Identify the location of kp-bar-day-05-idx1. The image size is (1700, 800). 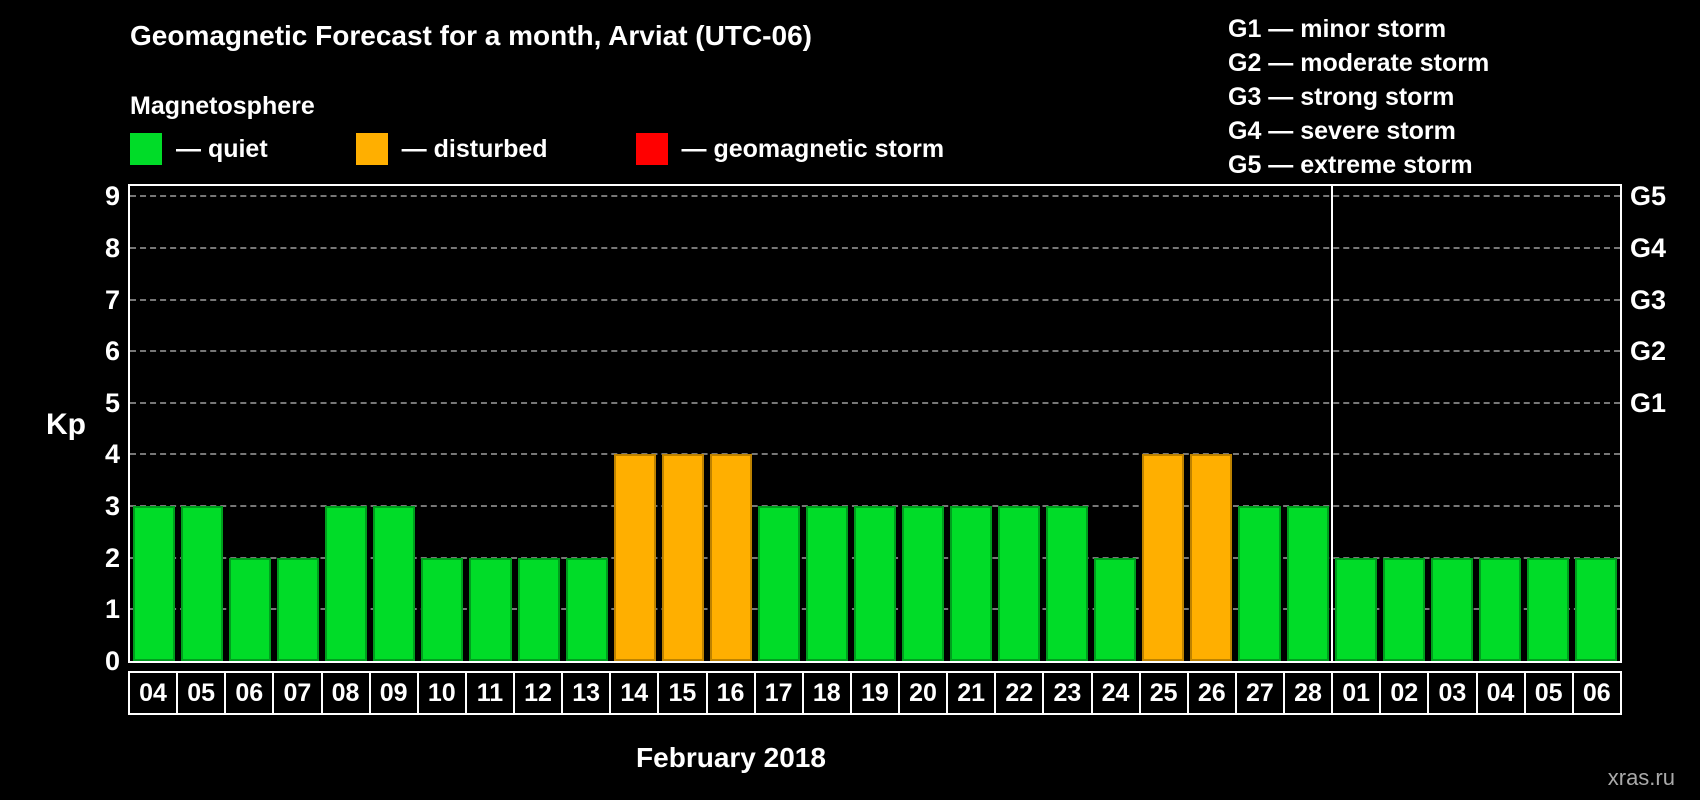
(202, 583).